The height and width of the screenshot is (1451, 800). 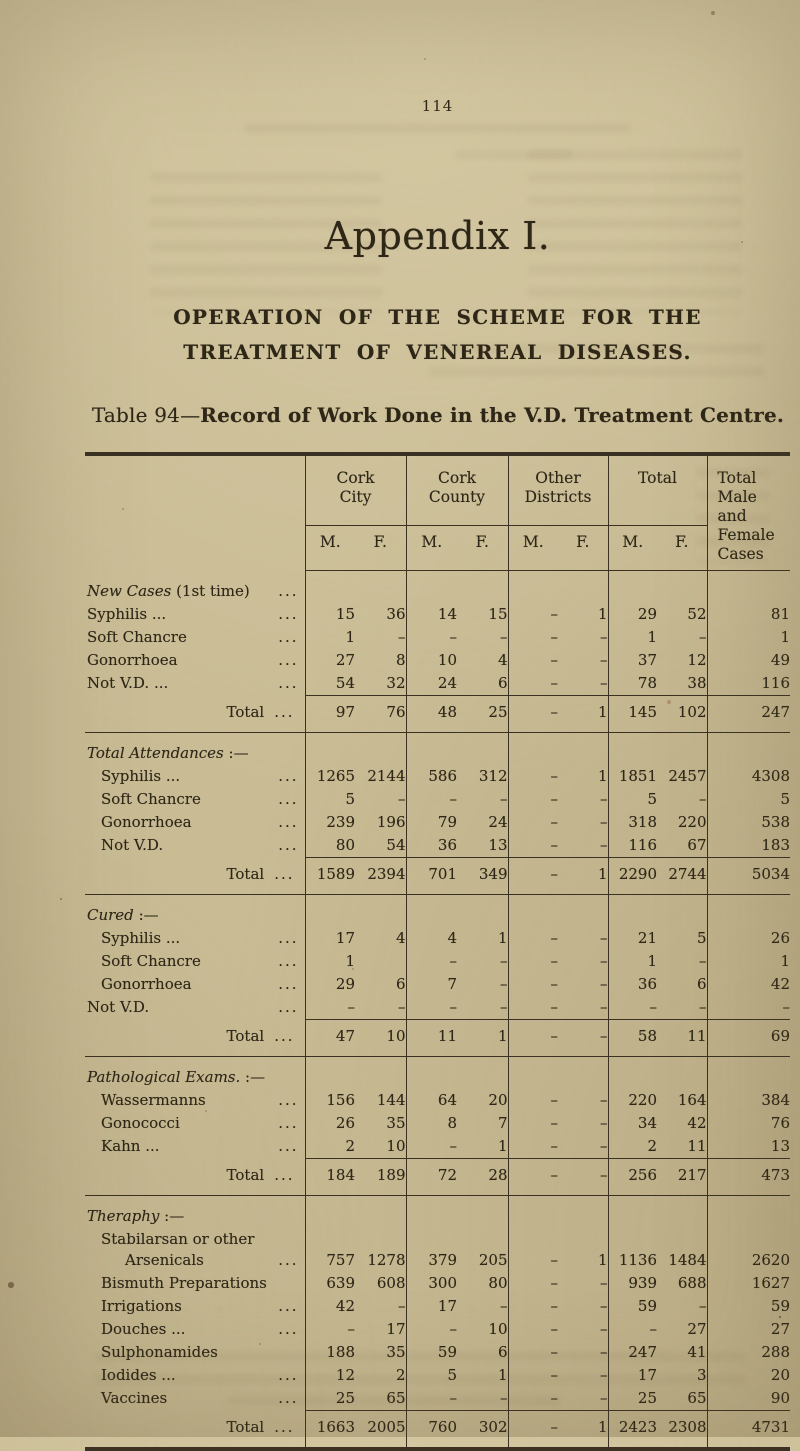 I want to click on value-cell: 25, so click(x=647, y=1398).